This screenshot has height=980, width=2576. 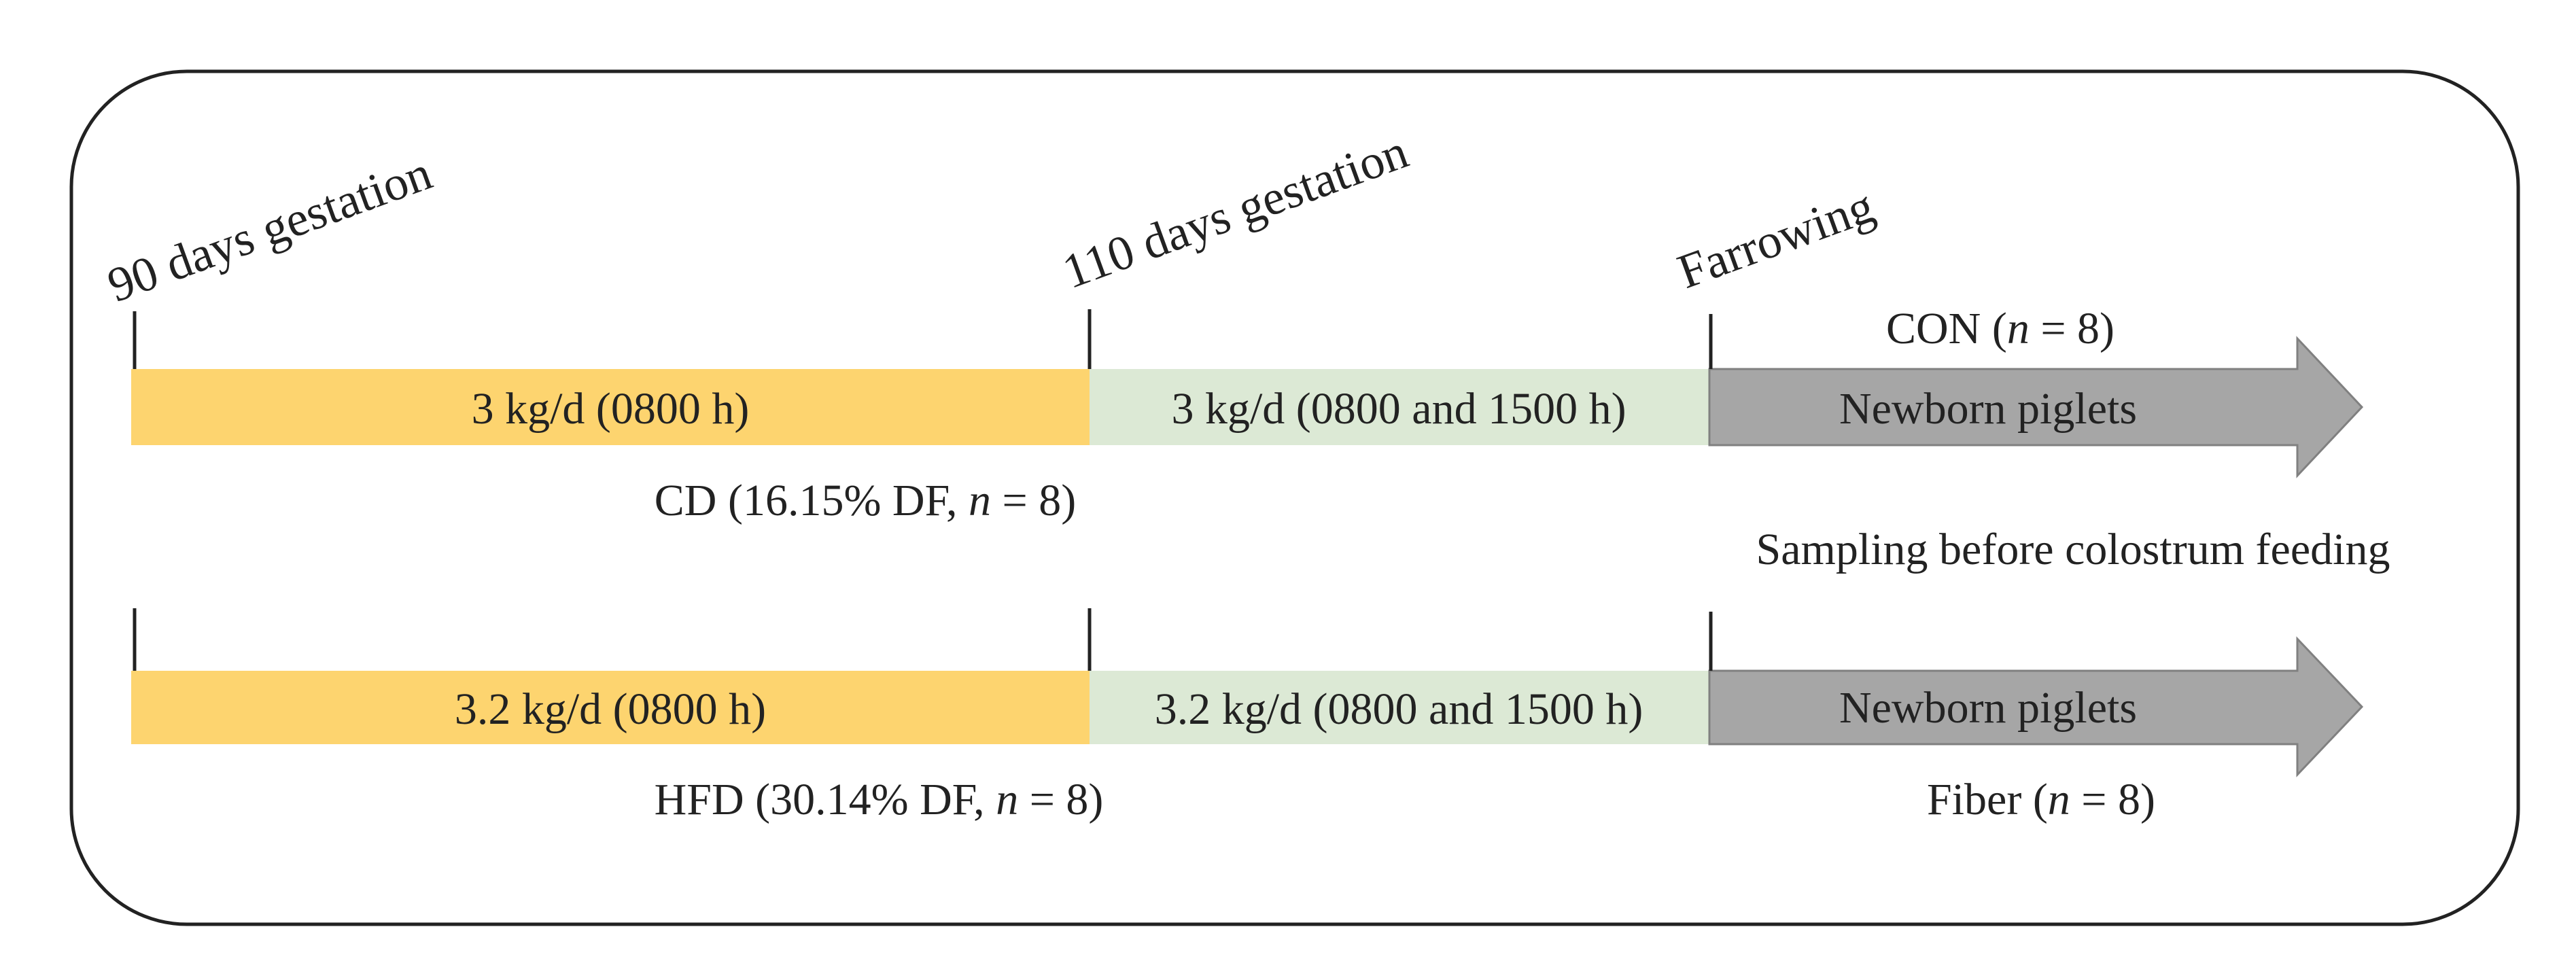 I want to click on con-group-prefix: CON (, so click(x=1946, y=329).